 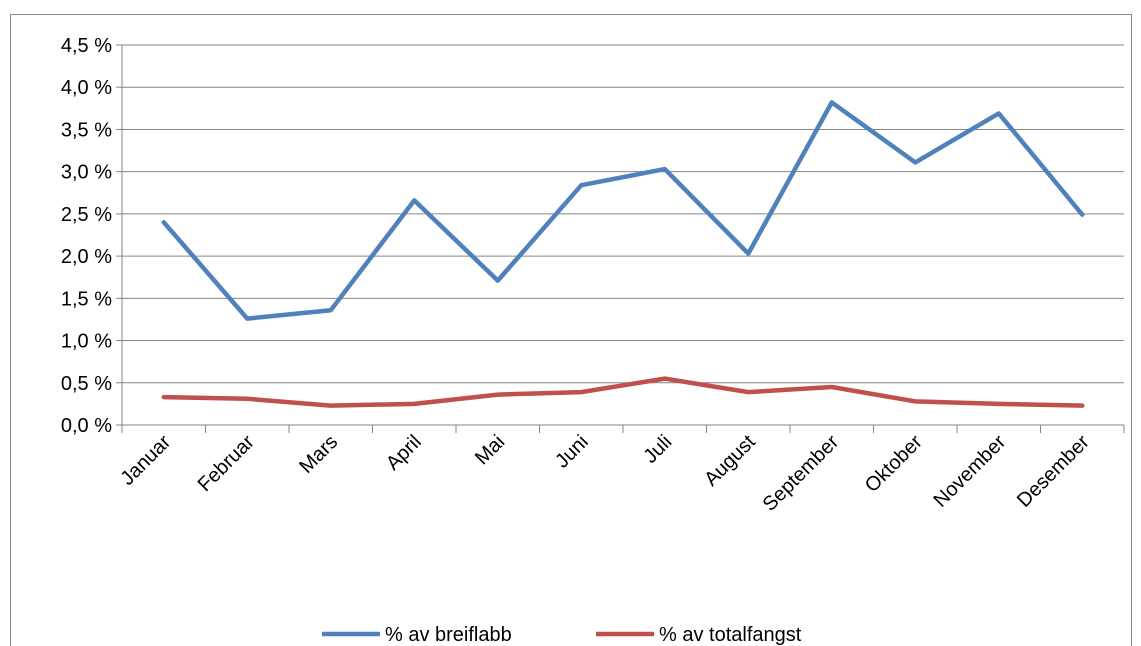 What do you see at coordinates (86, 342) in the screenshot?
I see `y-tick-label: 1,0 %` at bounding box center [86, 342].